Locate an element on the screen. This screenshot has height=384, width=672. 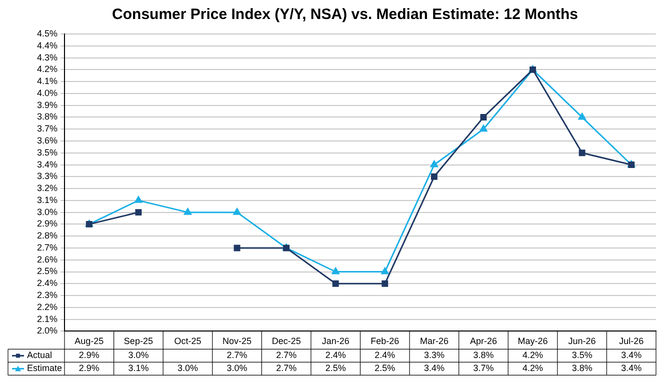
y-tick-label: 2.0% is located at coordinates (47, 331).